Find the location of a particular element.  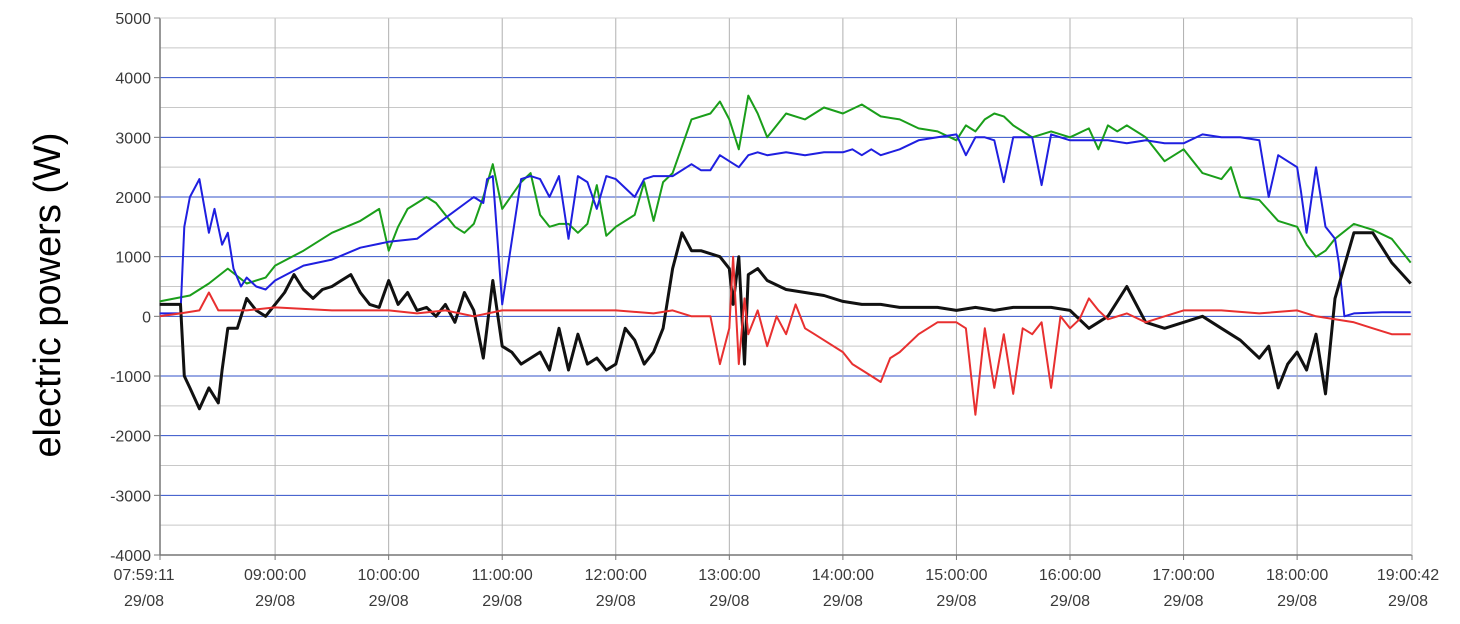

x-tick-label: 09:00:00 is located at coordinates (275, 575).